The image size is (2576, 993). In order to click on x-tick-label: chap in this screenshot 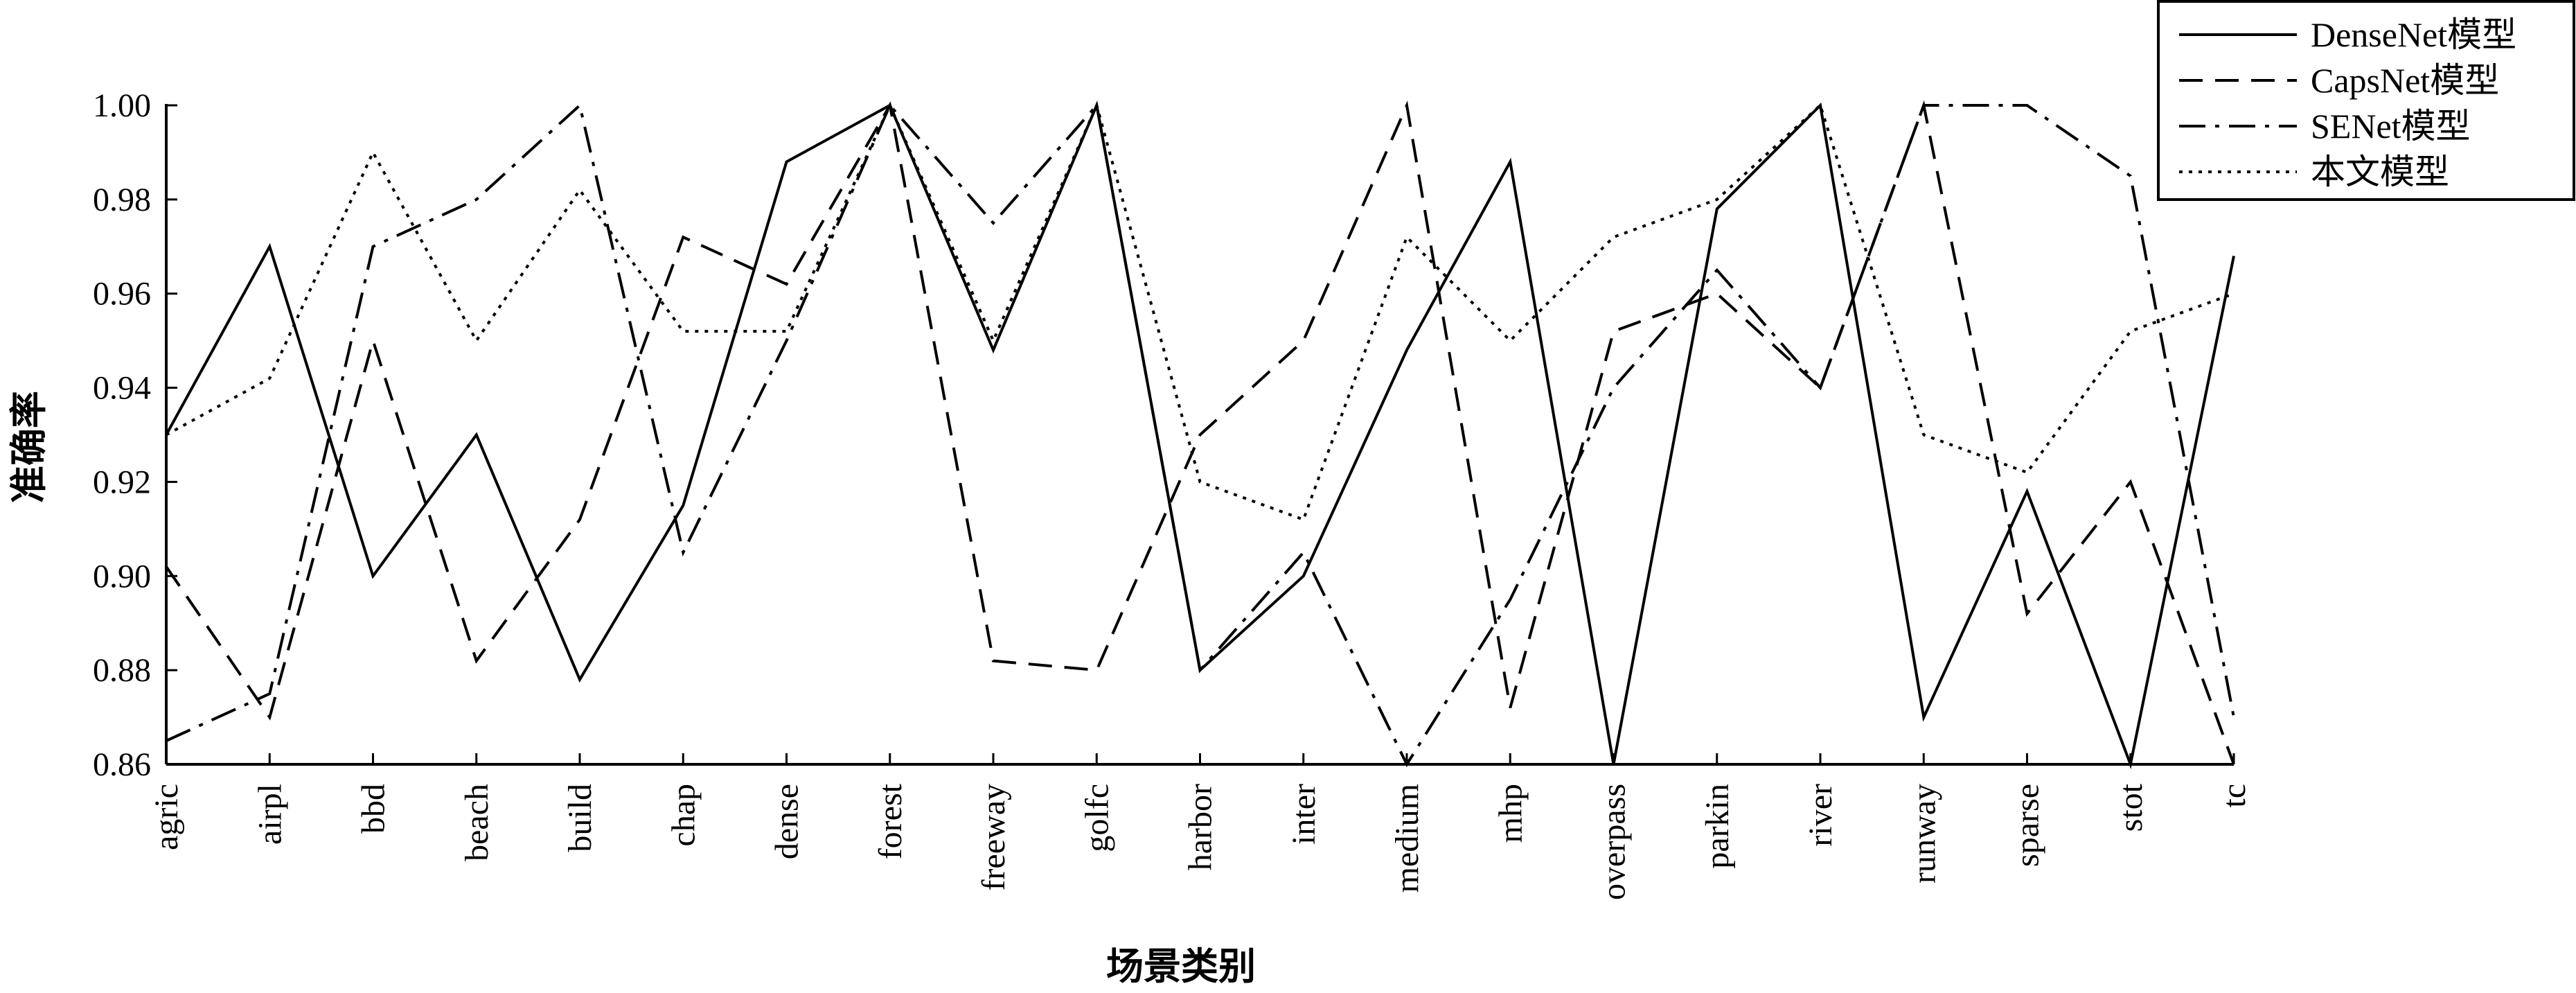, I will do `click(683, 815)`.